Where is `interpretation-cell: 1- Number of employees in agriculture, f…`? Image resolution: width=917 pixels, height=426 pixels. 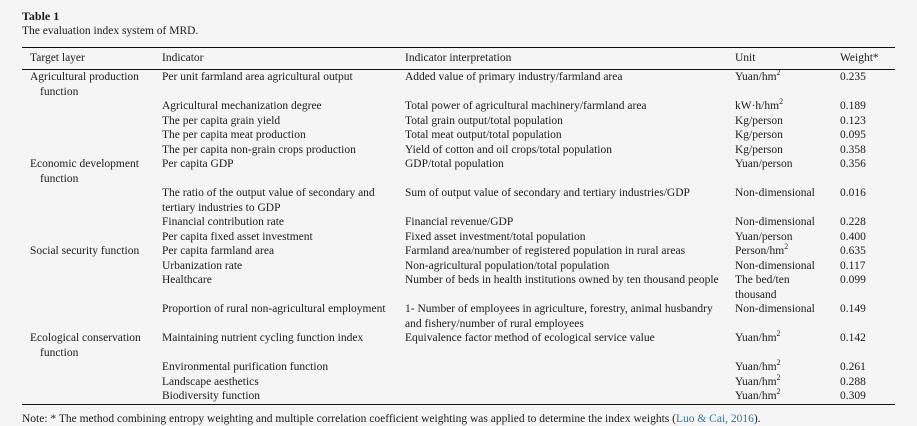
interpretation-cell: 1- Number of employees in agriculture, f… is located at coordinates (559, 316).